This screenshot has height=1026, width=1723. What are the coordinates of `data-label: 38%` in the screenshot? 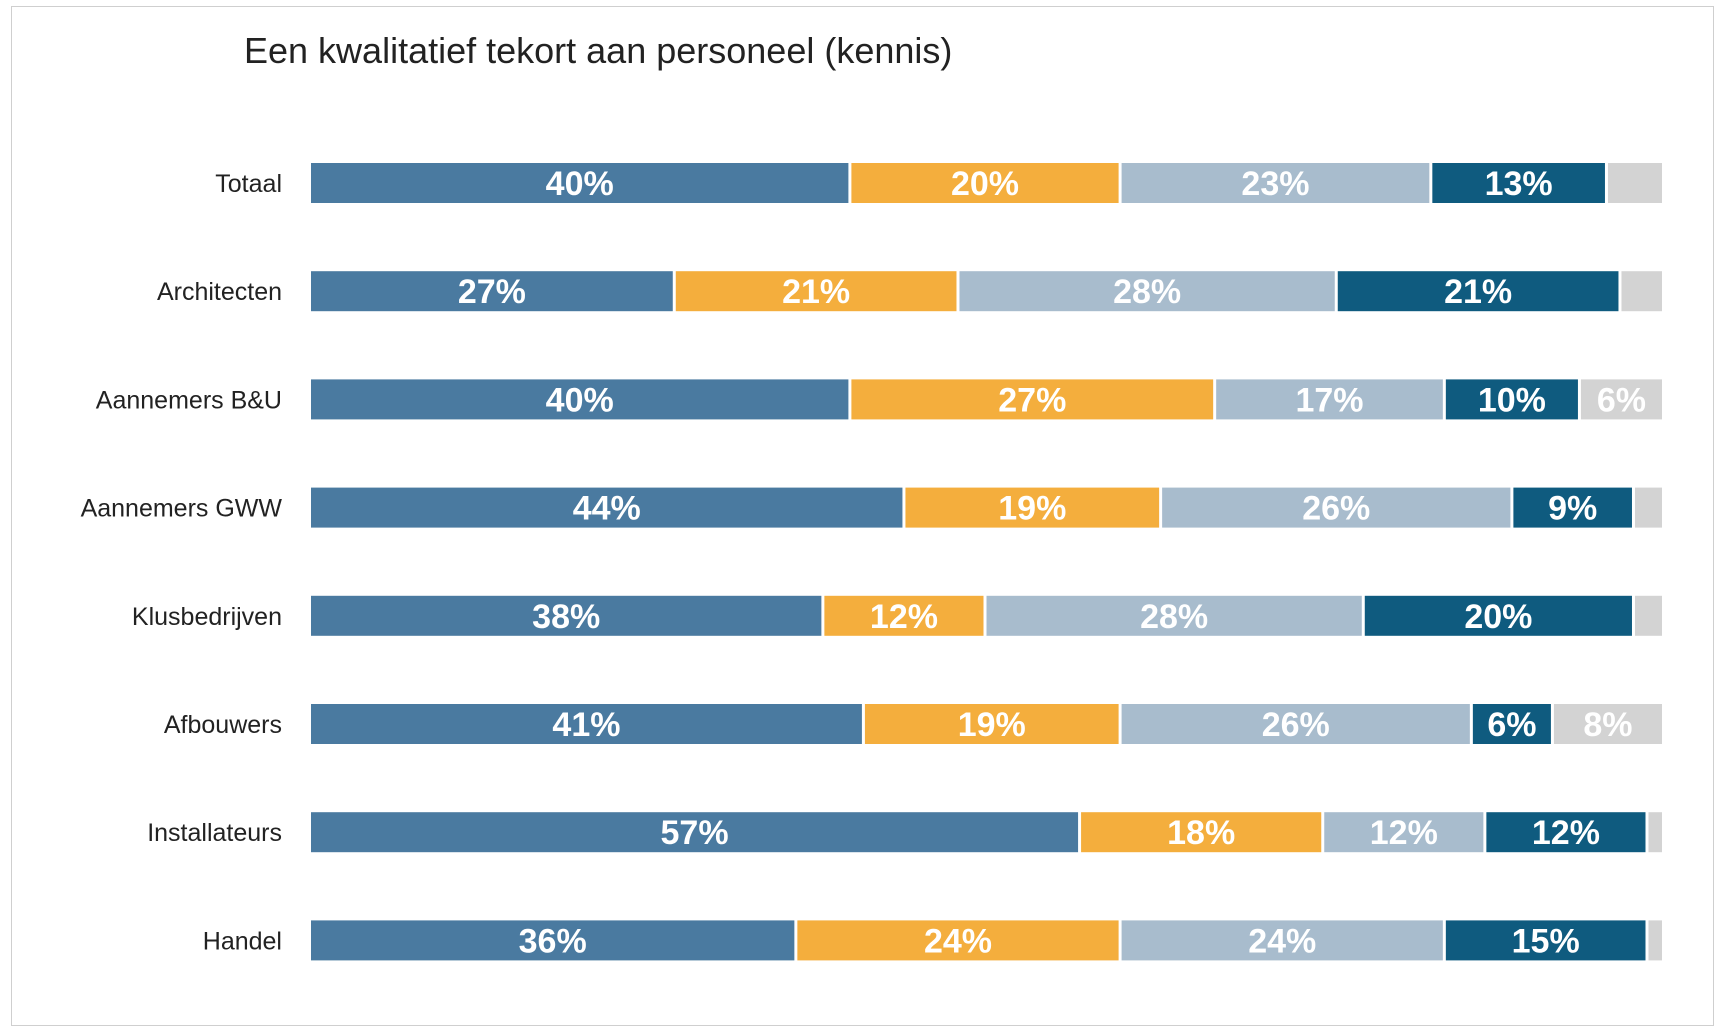 It's located at (566, 617).